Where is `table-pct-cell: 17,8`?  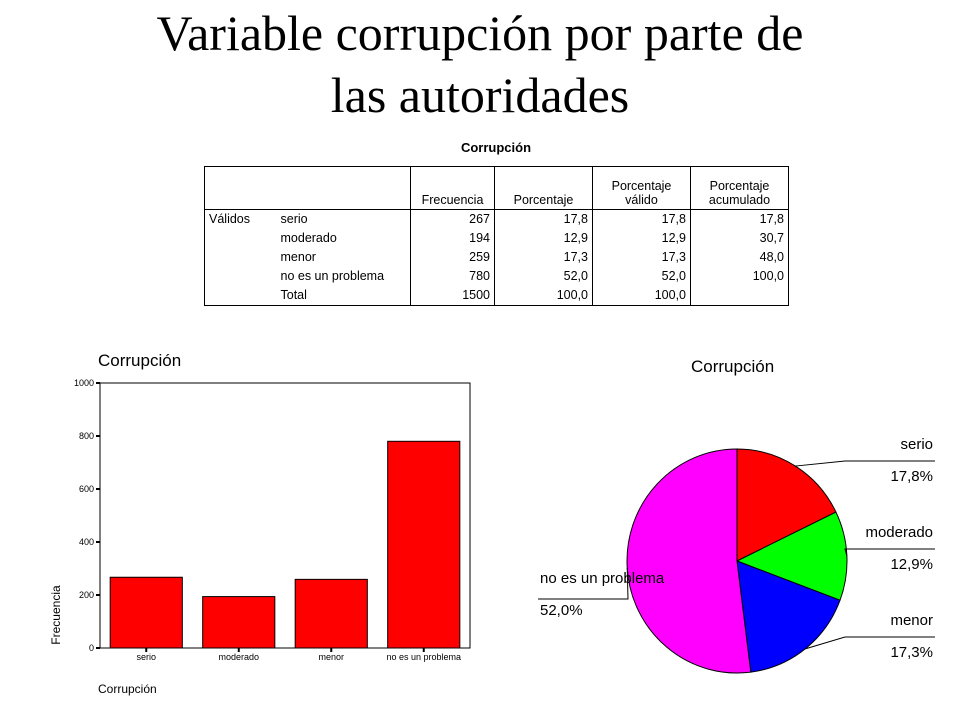 table-pct-cell: 17,8 is located at coordinates (543, 219).